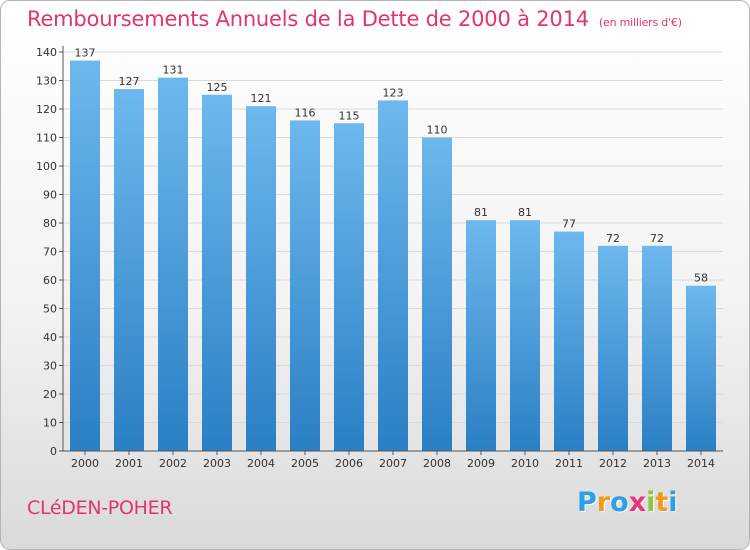 The width and height of the screenshot is (750, 550). Describe the element at coordinates (393, 275) in the screenshot. I see `bar-2007` at that location.